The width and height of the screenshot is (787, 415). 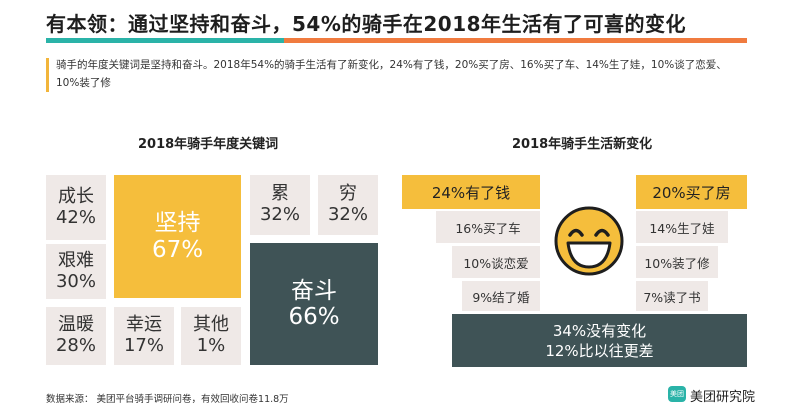 I want to click on keyword-pct: 42%, so click(x=75, y=217).